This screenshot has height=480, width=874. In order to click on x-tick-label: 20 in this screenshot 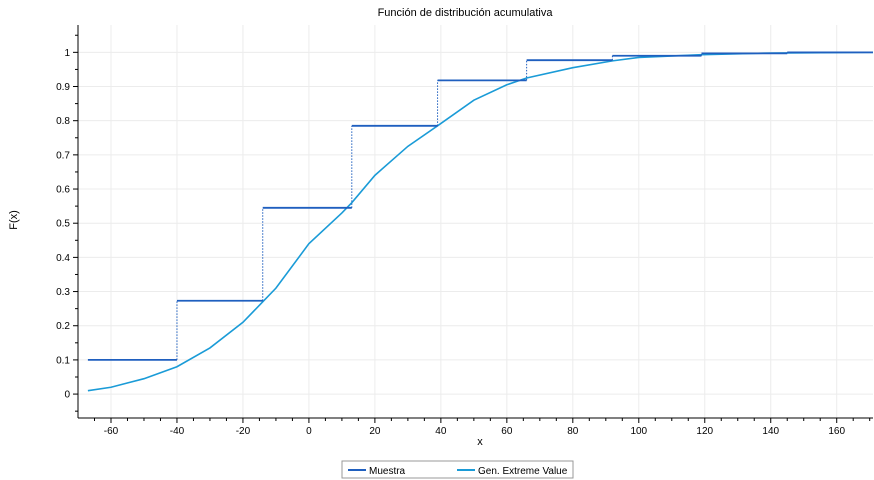, I will do `click(375, 431)`.